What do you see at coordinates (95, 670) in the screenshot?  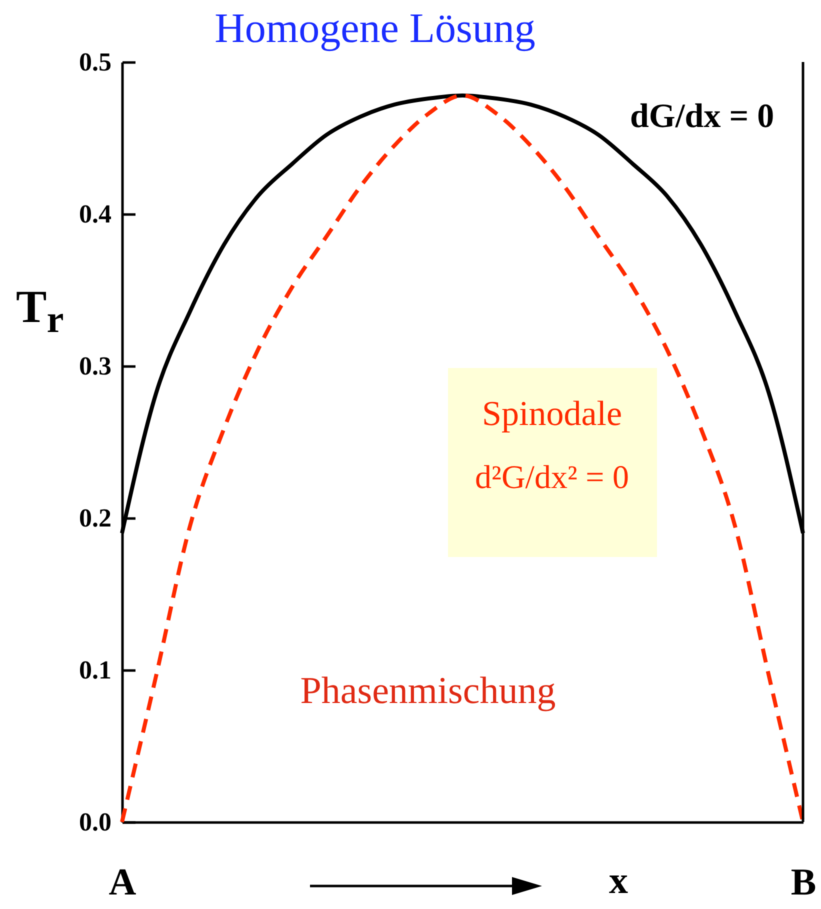 I see `y-tick-label: 0.1` at bounding box center [95, 670].